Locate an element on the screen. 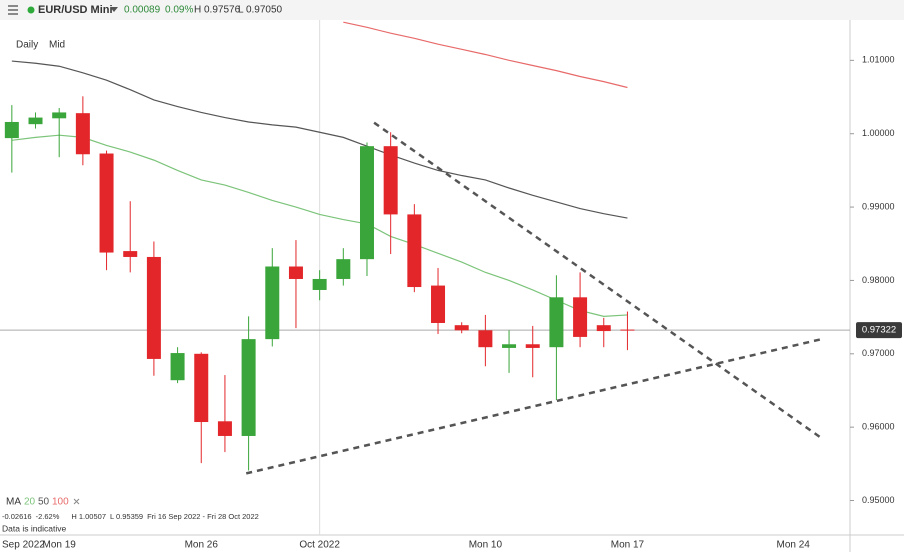 Image resolution: width=904 pixels, height=552 pixels. ma-line is located at coordinates (485, 55).